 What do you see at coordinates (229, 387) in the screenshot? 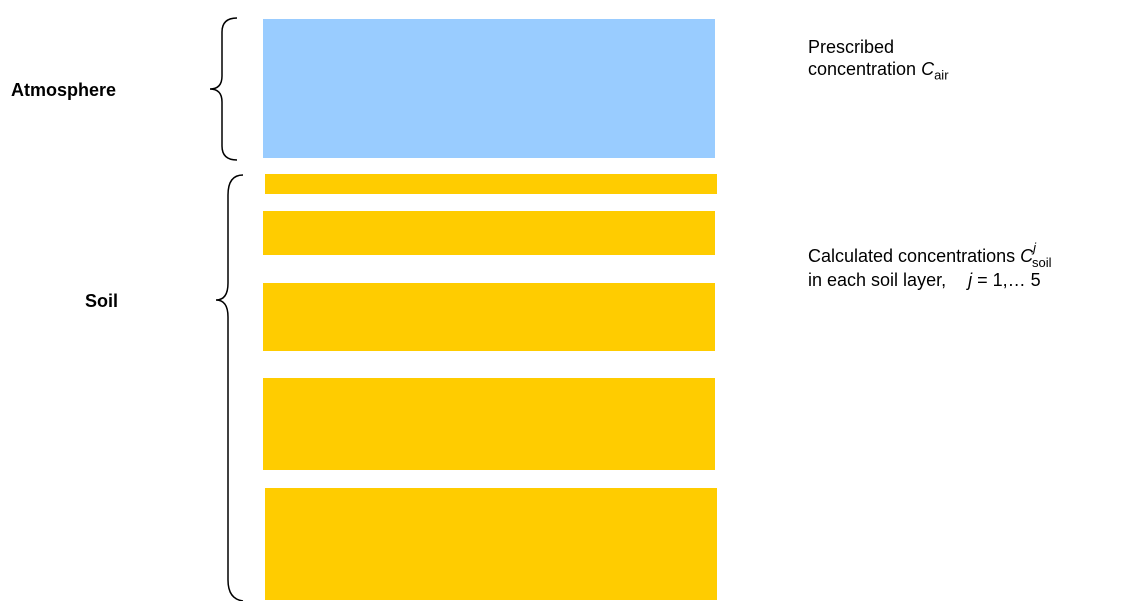
I see `soil-brace` at bounding box center [229, 387].